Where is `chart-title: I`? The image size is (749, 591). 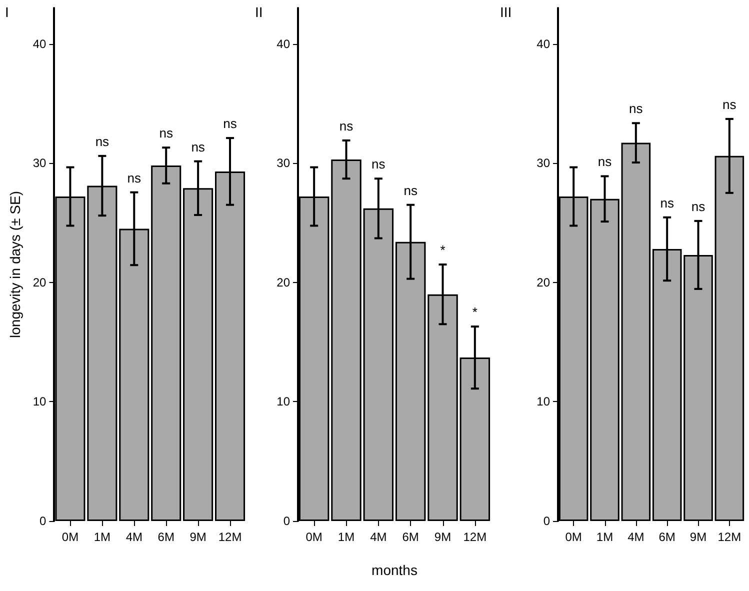 chart-title: I is located at coordinates (7, 12).